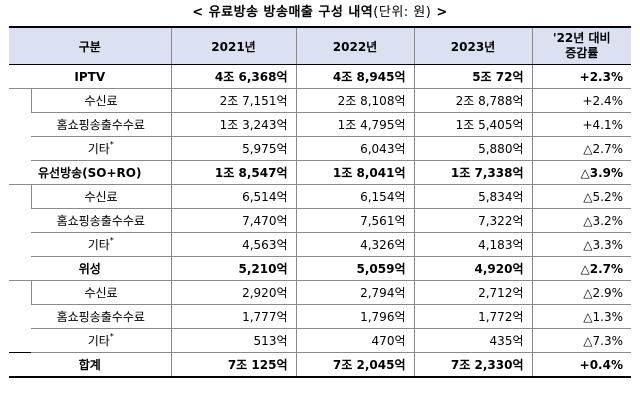 This screenshot has width=640, height=407. I want to click on header-category: 구분, so click(90, 45).